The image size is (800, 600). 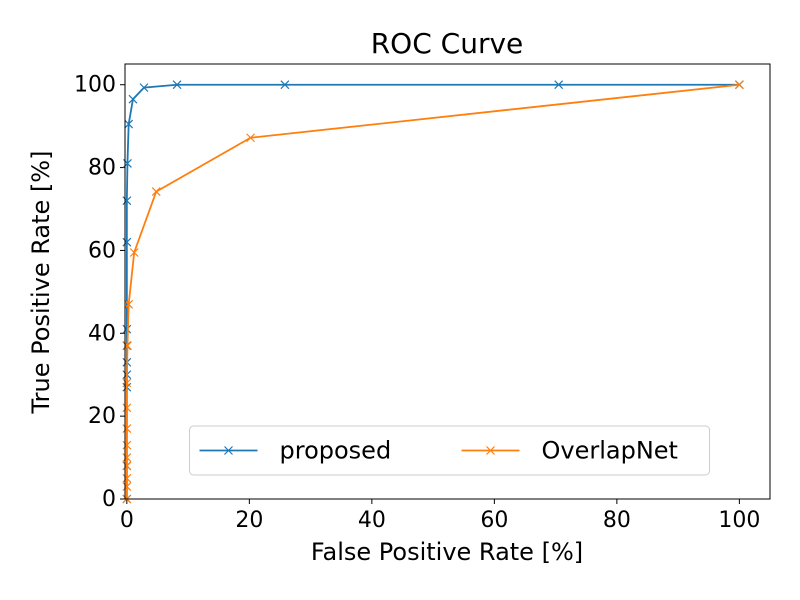 I want to click on x-axis-label: False Positive Rate [%], so click(x=447, y=552).